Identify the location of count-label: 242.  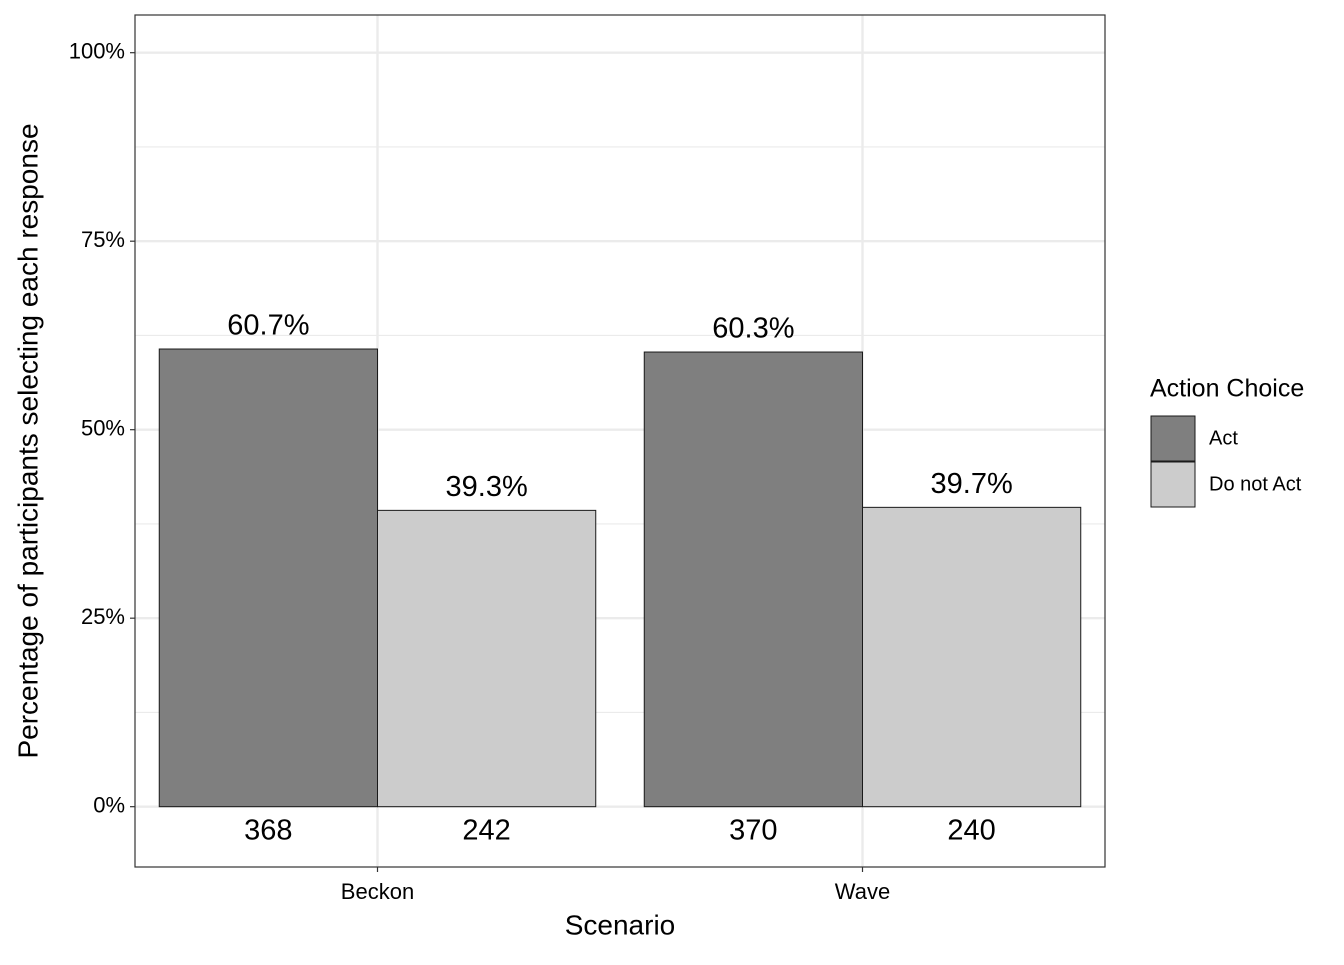
(486, 830).